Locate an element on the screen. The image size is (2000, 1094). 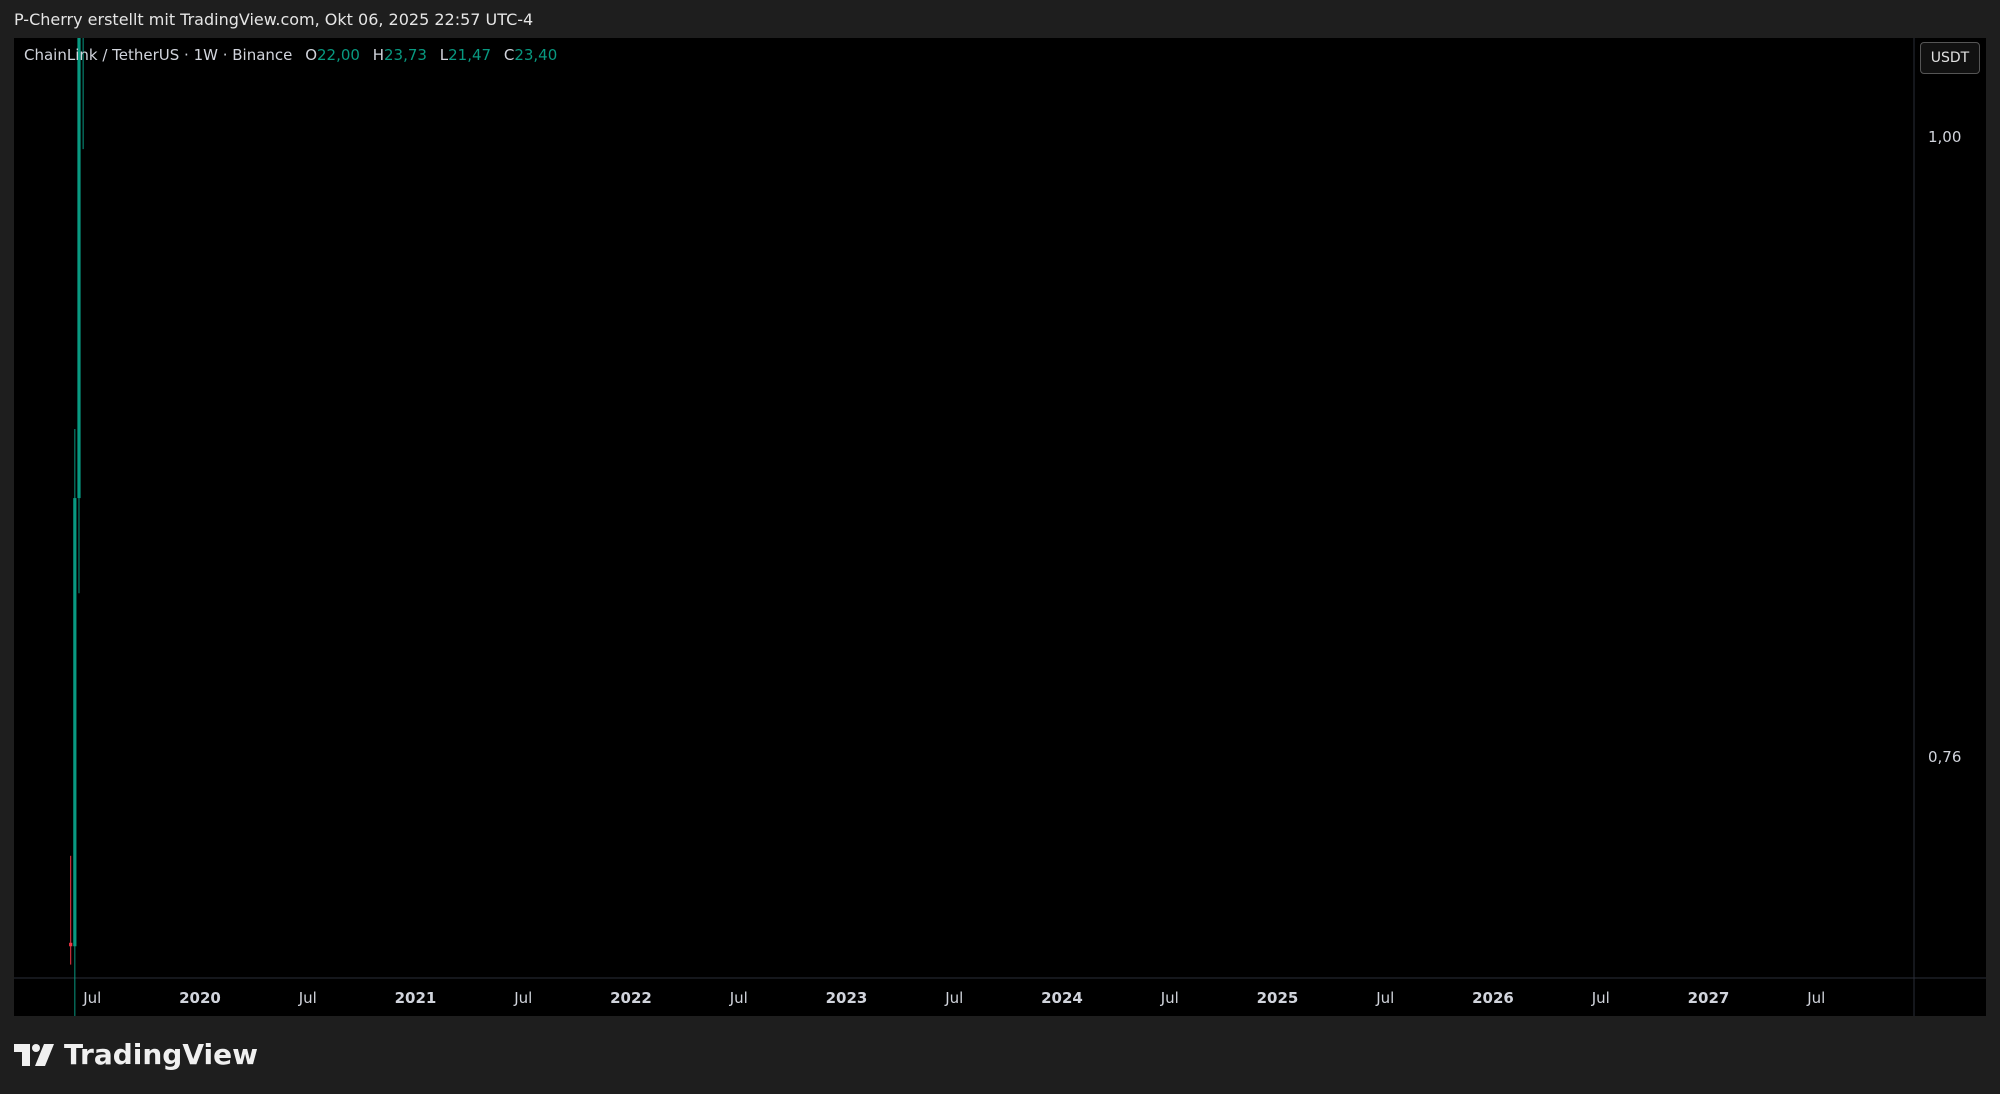
time-axis-tick: 2022 is located at coordinates (631, 998).